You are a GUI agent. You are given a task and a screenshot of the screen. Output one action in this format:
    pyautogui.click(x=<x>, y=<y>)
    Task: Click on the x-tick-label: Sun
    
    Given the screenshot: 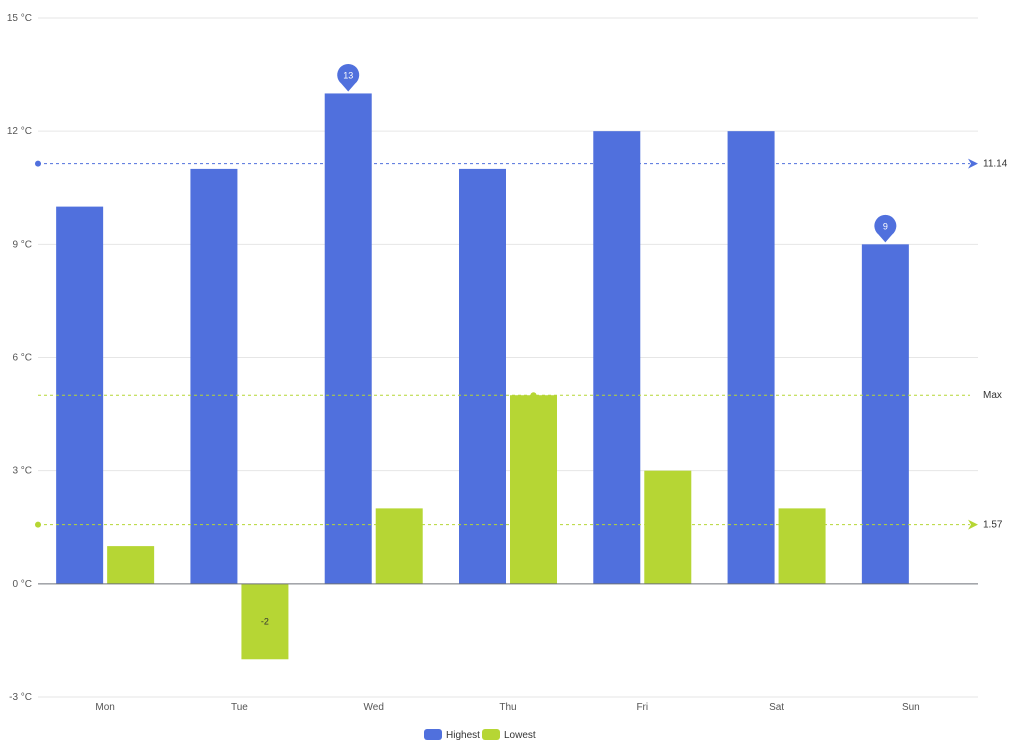 What is the action you would take?
    pyautogui.click(x=911, y=707)
    